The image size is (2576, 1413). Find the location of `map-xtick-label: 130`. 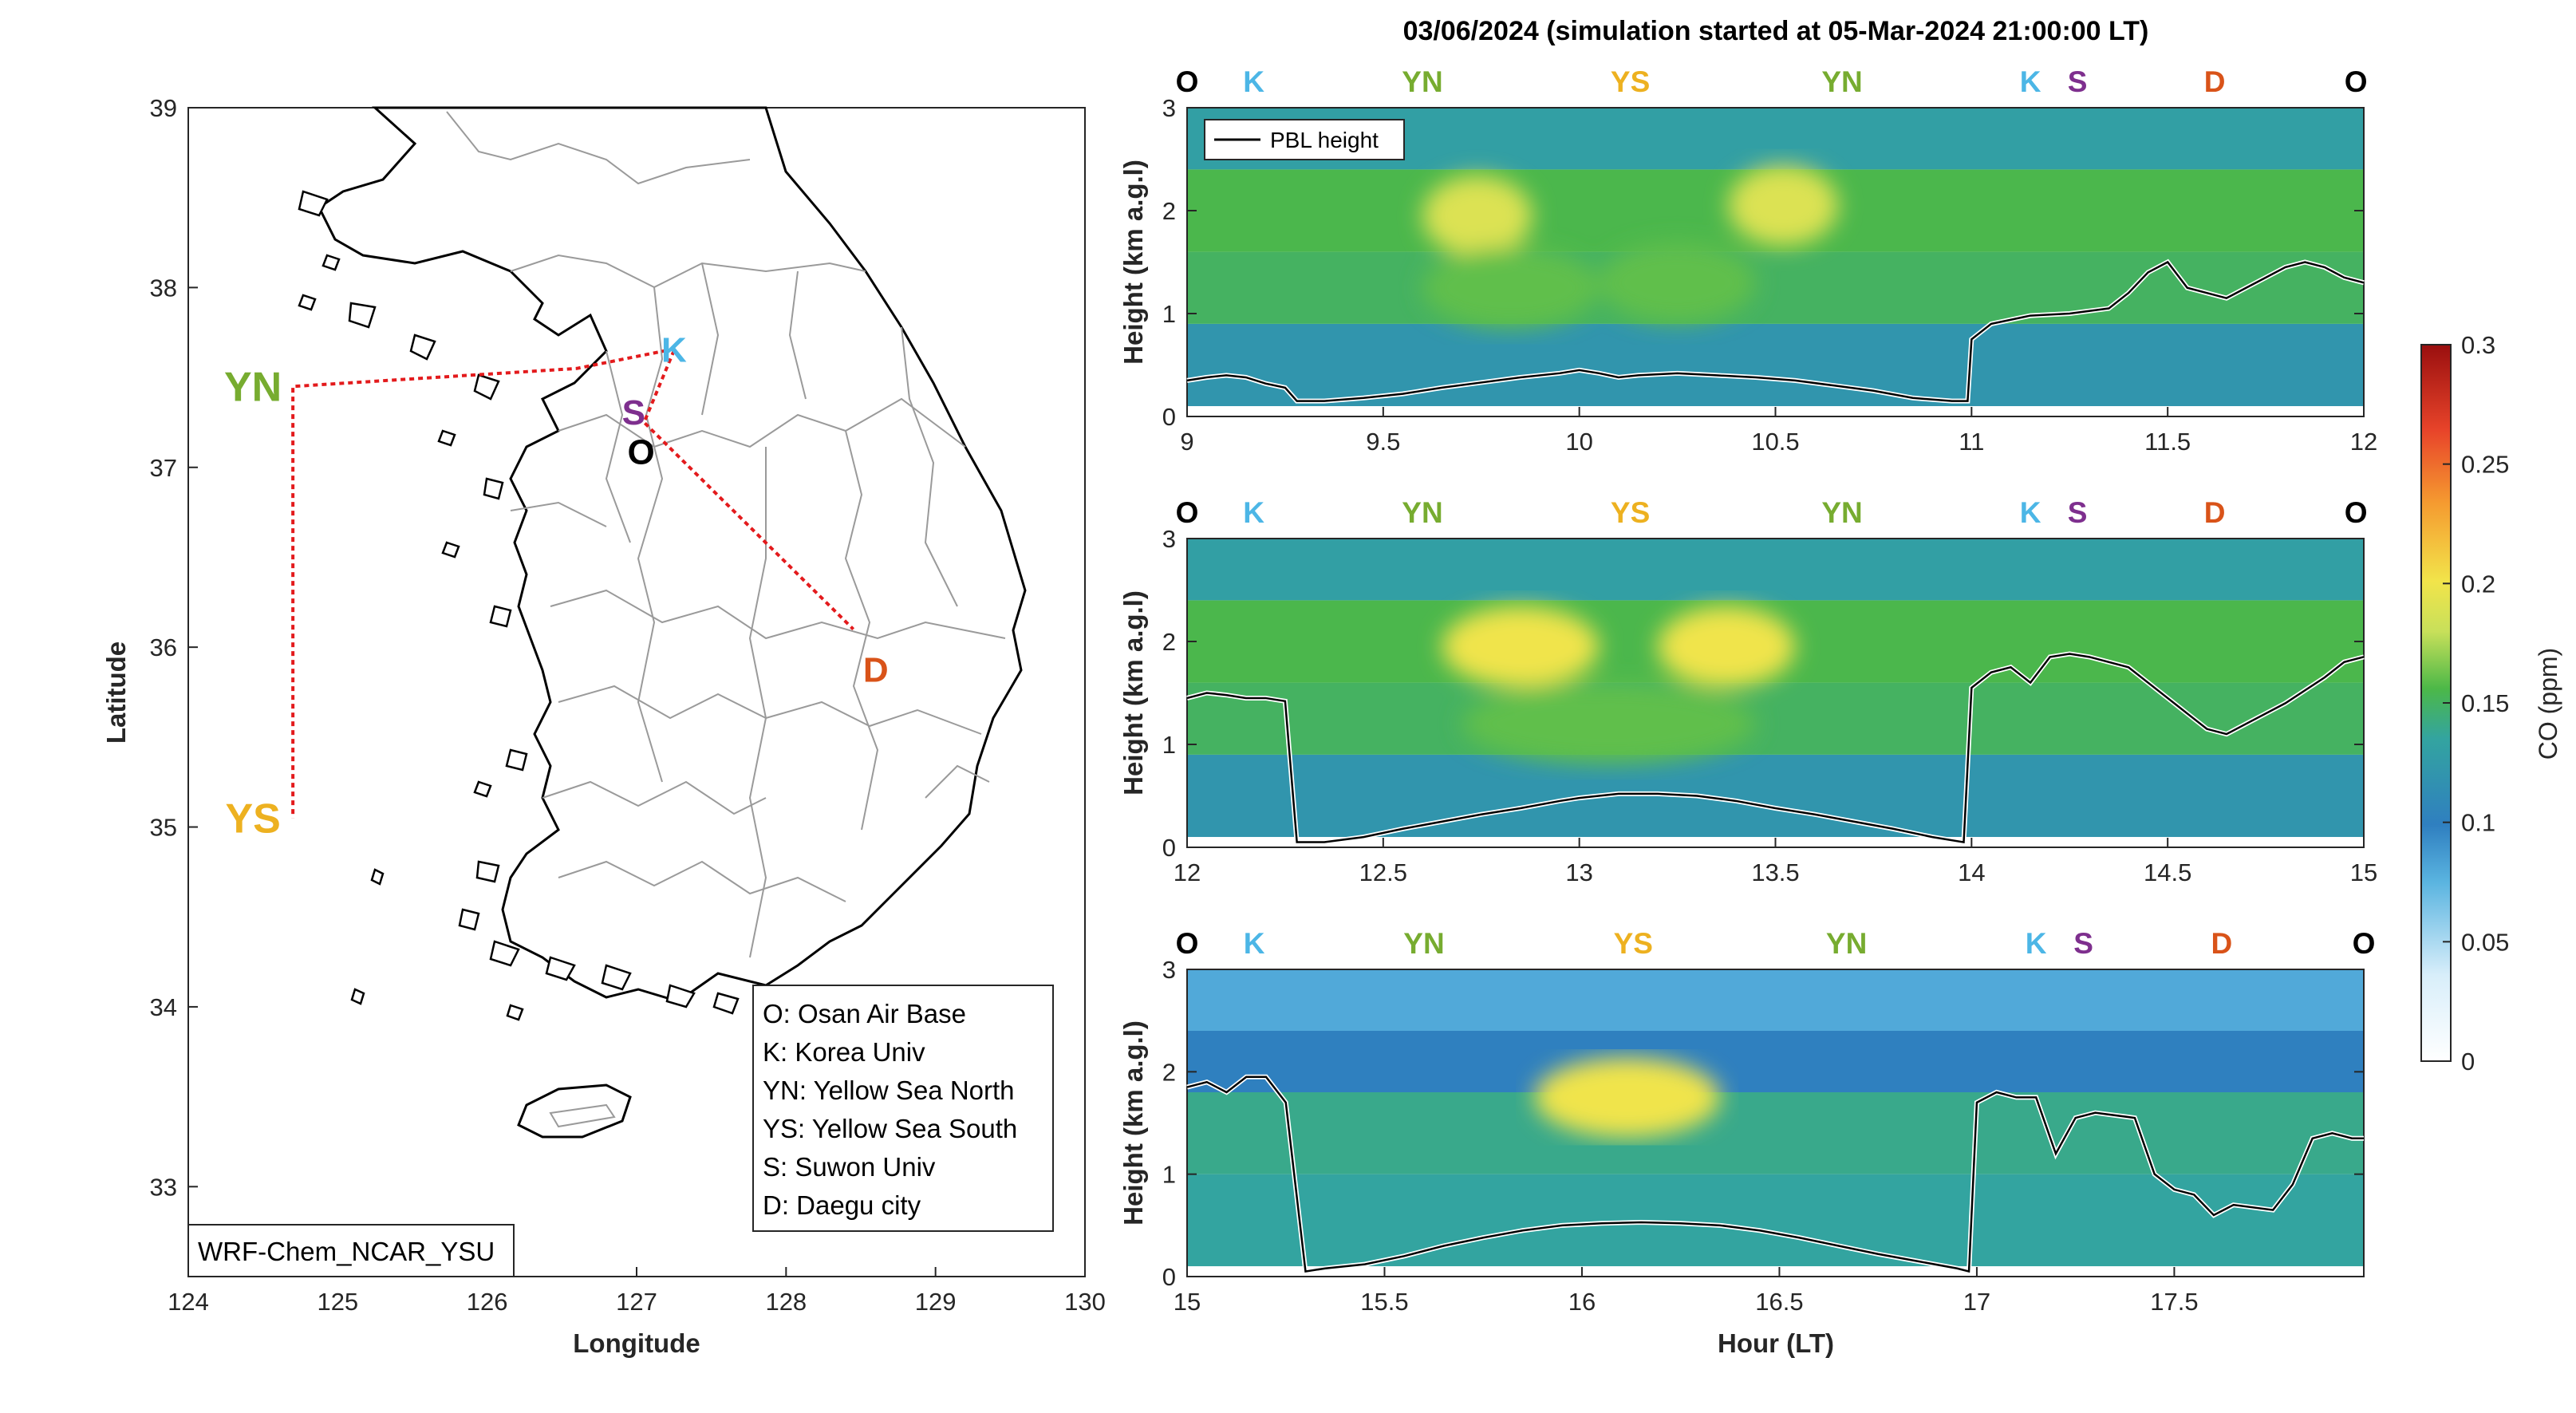

map-xtick-label: 130 is located at coordinates (1085, 1302).